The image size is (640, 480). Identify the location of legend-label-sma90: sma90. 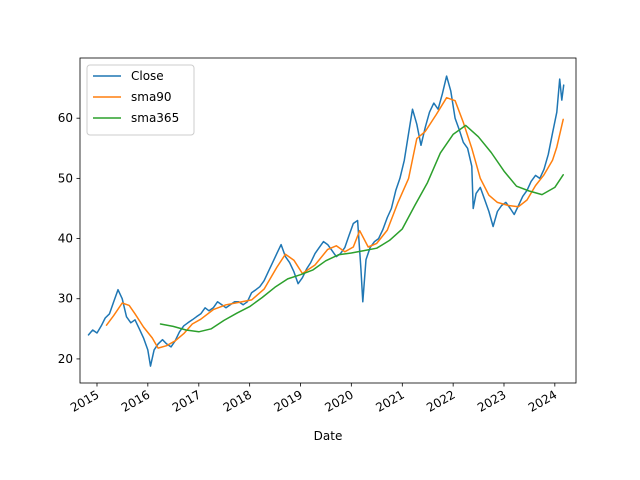
(151, 97).